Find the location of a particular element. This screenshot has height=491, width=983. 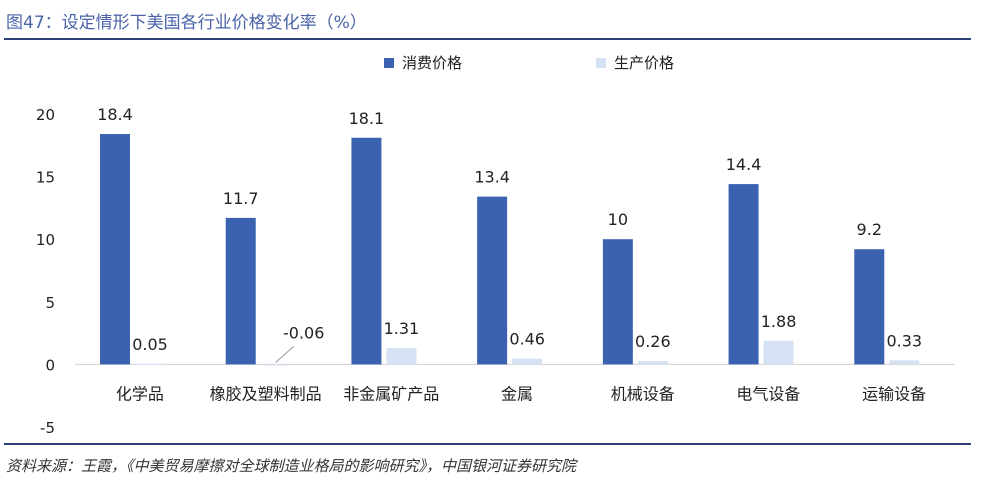

x-category-label: 运输设备 is located at coordinates (894, 393).